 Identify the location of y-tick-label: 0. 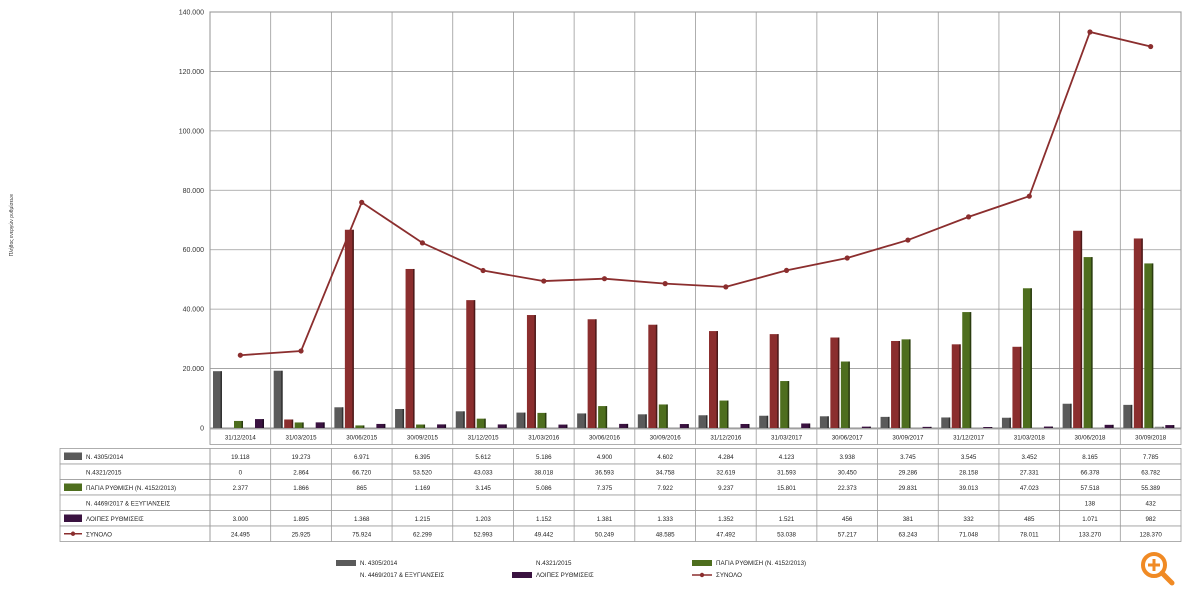
(202, 429).